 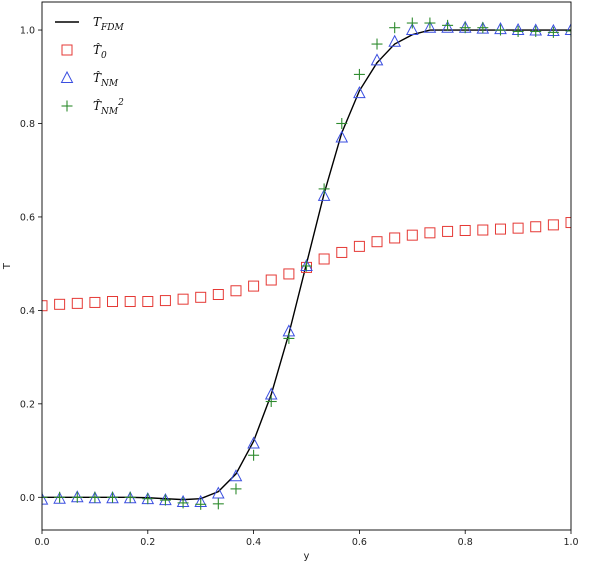 What do you see at coordinates (27, 311) in the screenshot?
I see `y-tick-label: 0.4` at bounding box center [27, 311].